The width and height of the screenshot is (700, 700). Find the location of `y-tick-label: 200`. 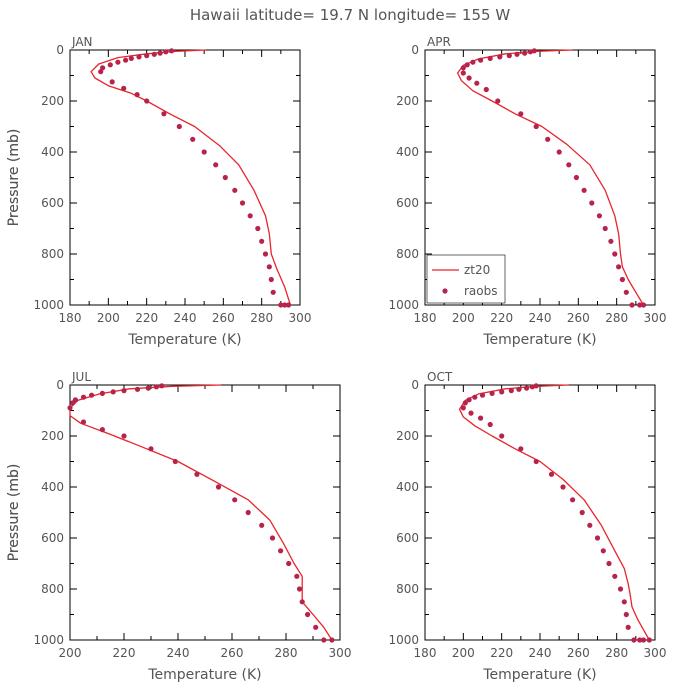

y-tick-label: 200 is located at coordinates (407, 101).